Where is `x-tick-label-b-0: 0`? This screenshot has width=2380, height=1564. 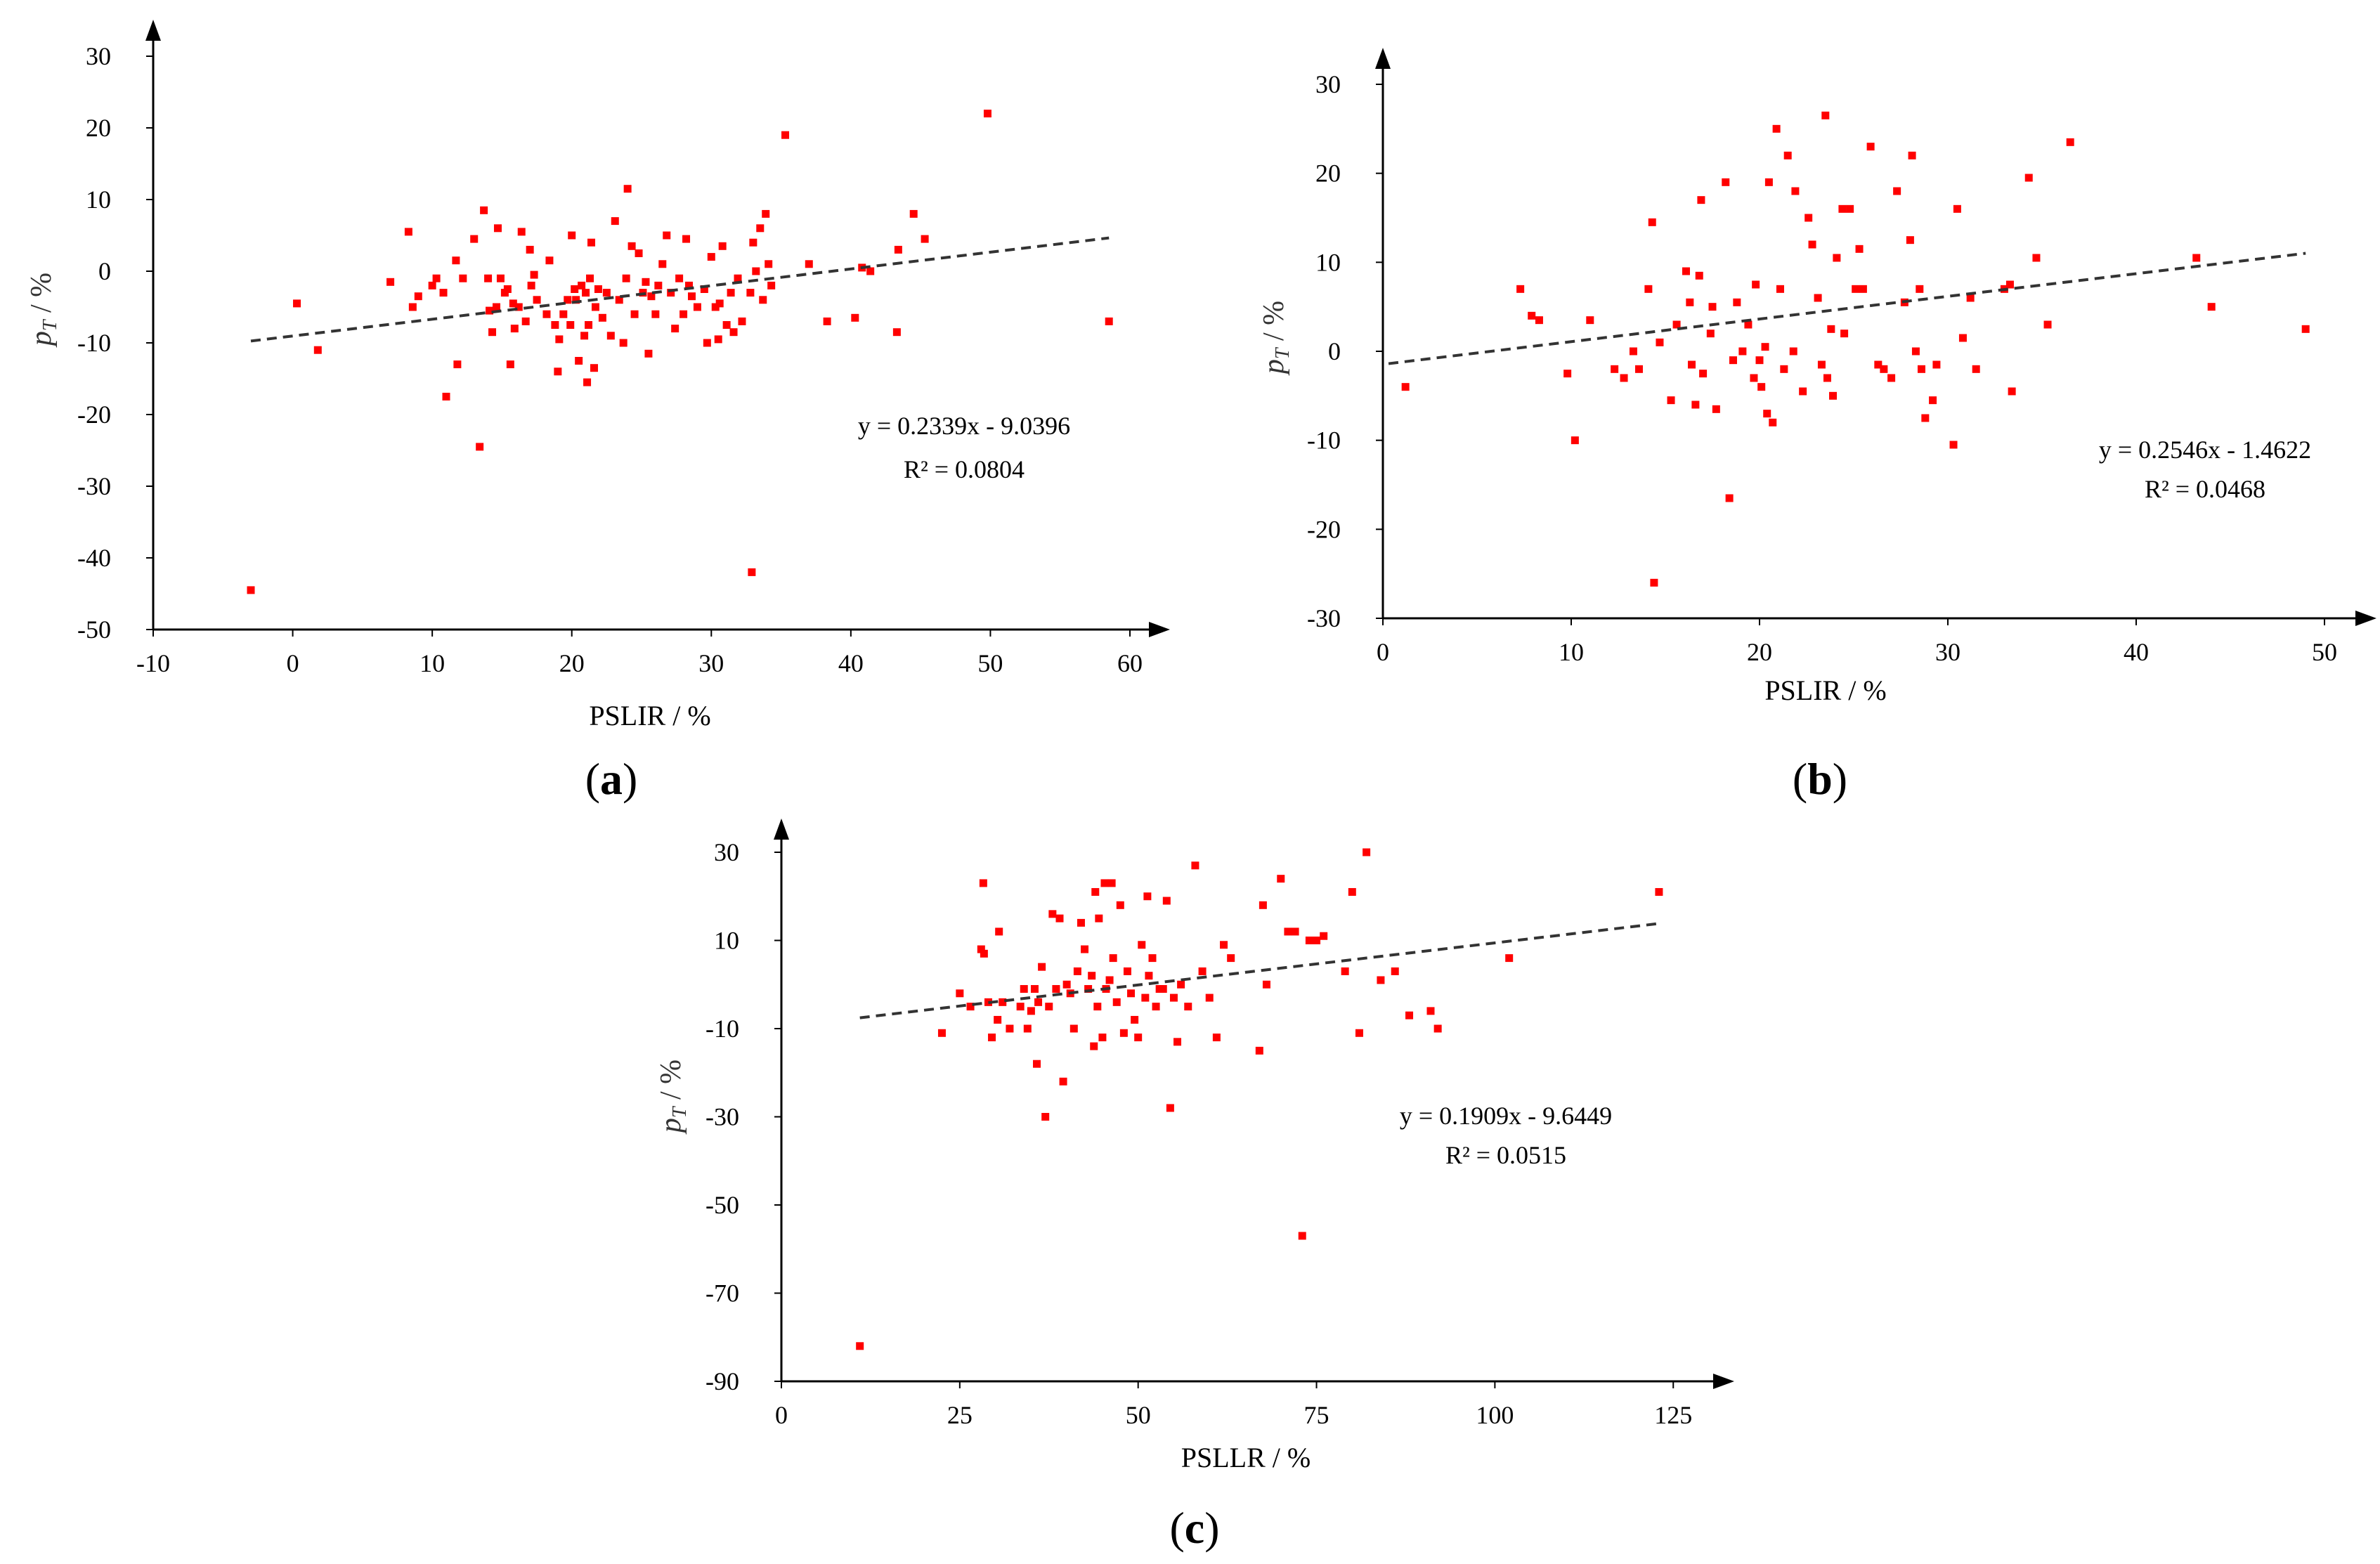 x-tick-label-b-0: 0 is located at coordinates (1383, 652).